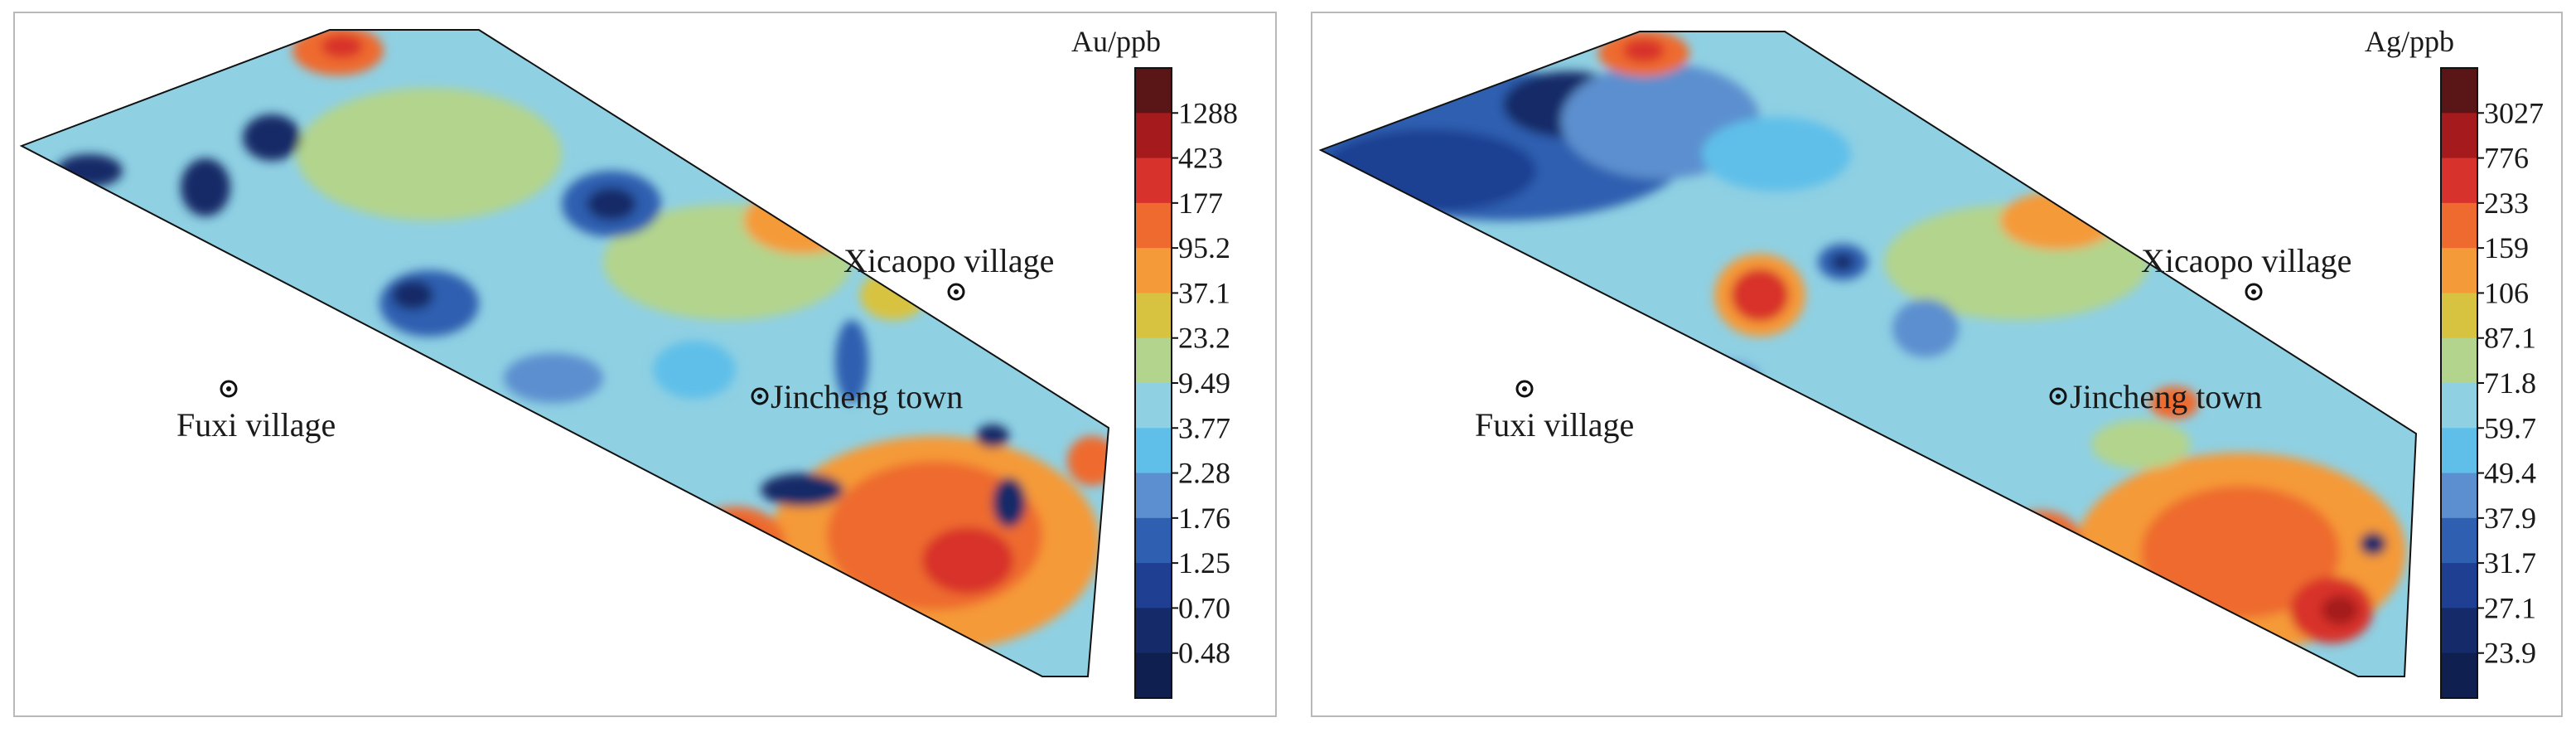 This screenshot has height=737, width=2576. Describe the element at coordinates (1204, 292) in the screenshot. I see `au-legend-value: 37.1` at that location.